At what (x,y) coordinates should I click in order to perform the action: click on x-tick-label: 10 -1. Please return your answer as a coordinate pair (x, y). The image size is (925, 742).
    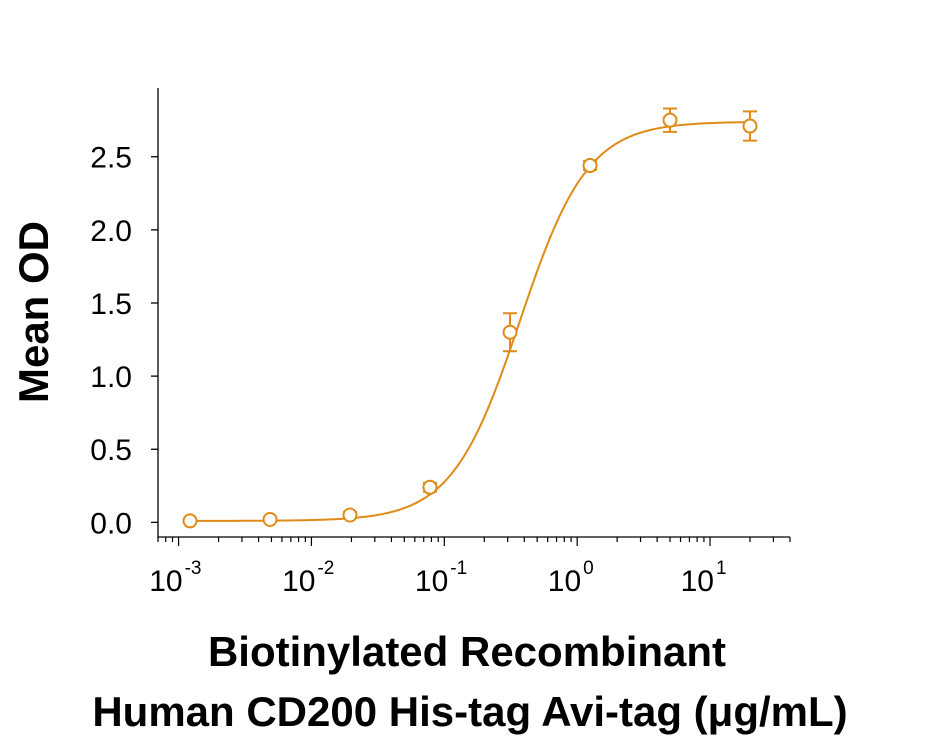
    Looking at the image, I should click on (441, 578).